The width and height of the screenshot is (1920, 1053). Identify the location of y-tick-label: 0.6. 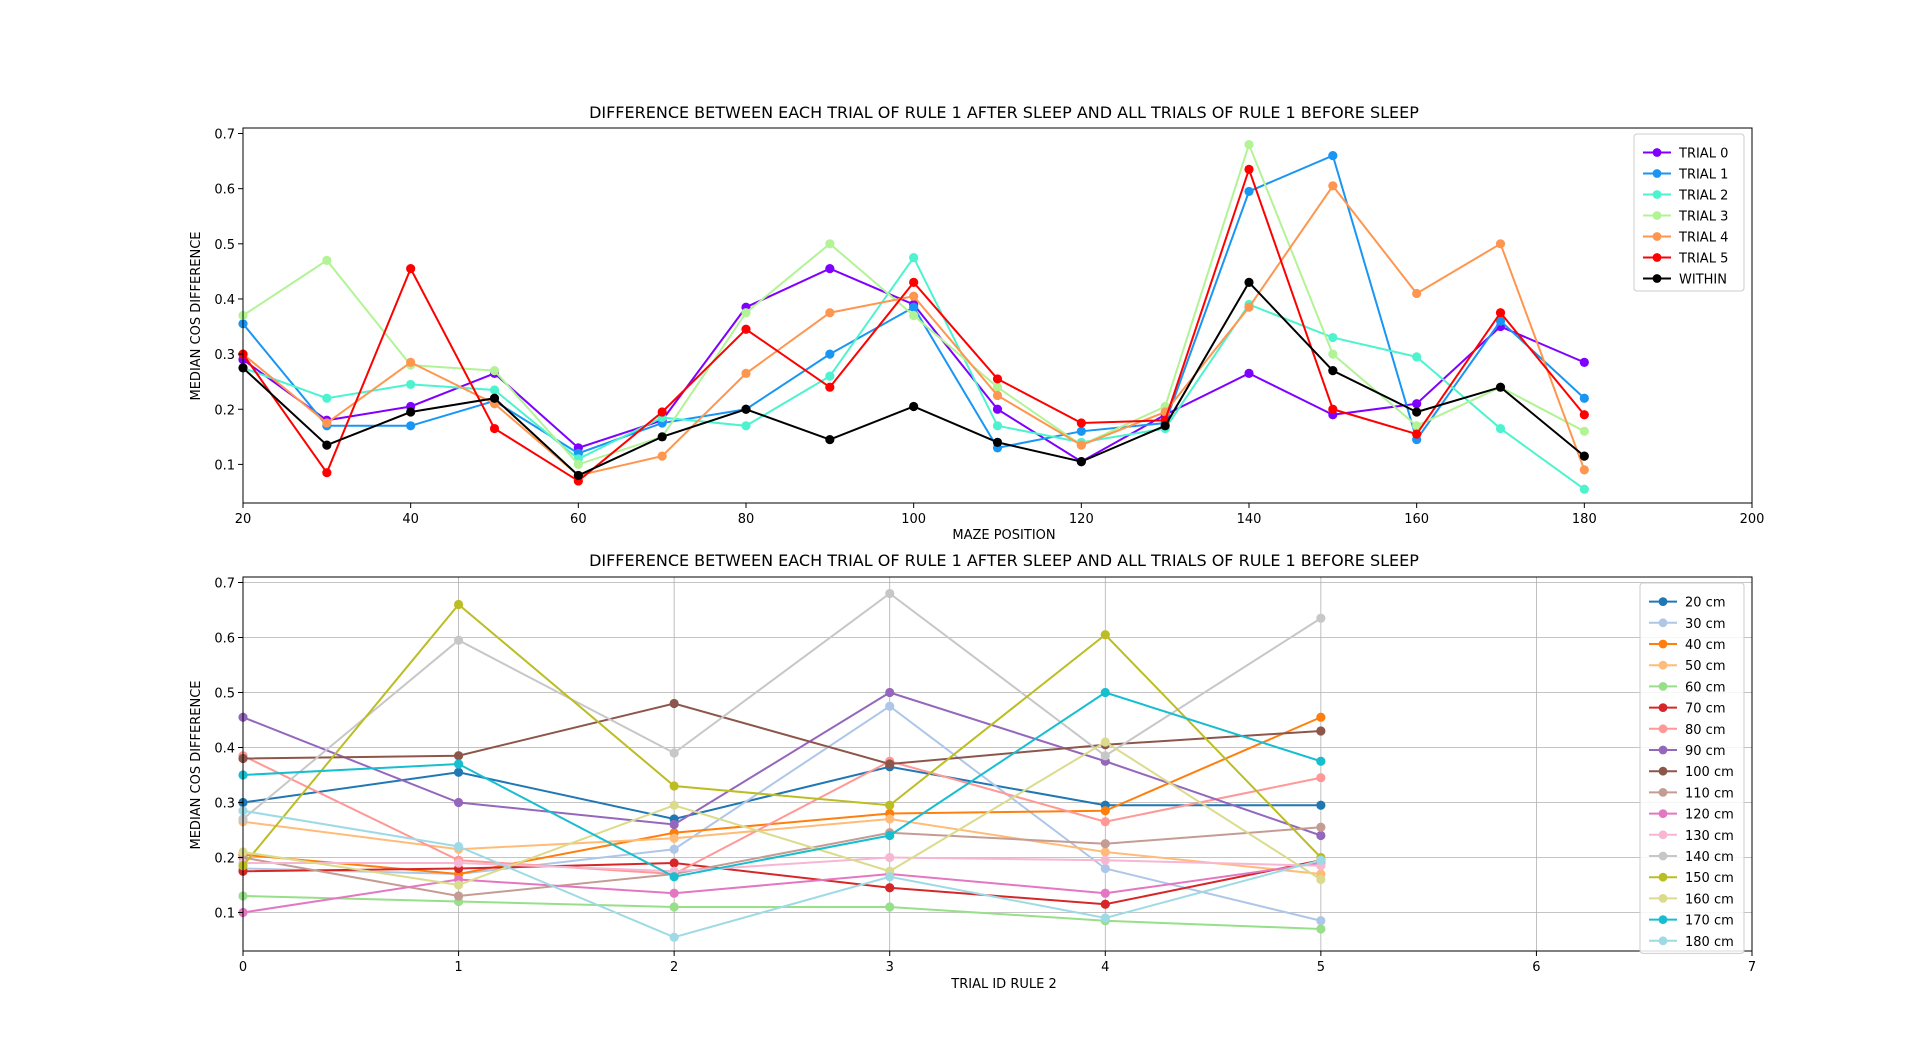
(224, 639).